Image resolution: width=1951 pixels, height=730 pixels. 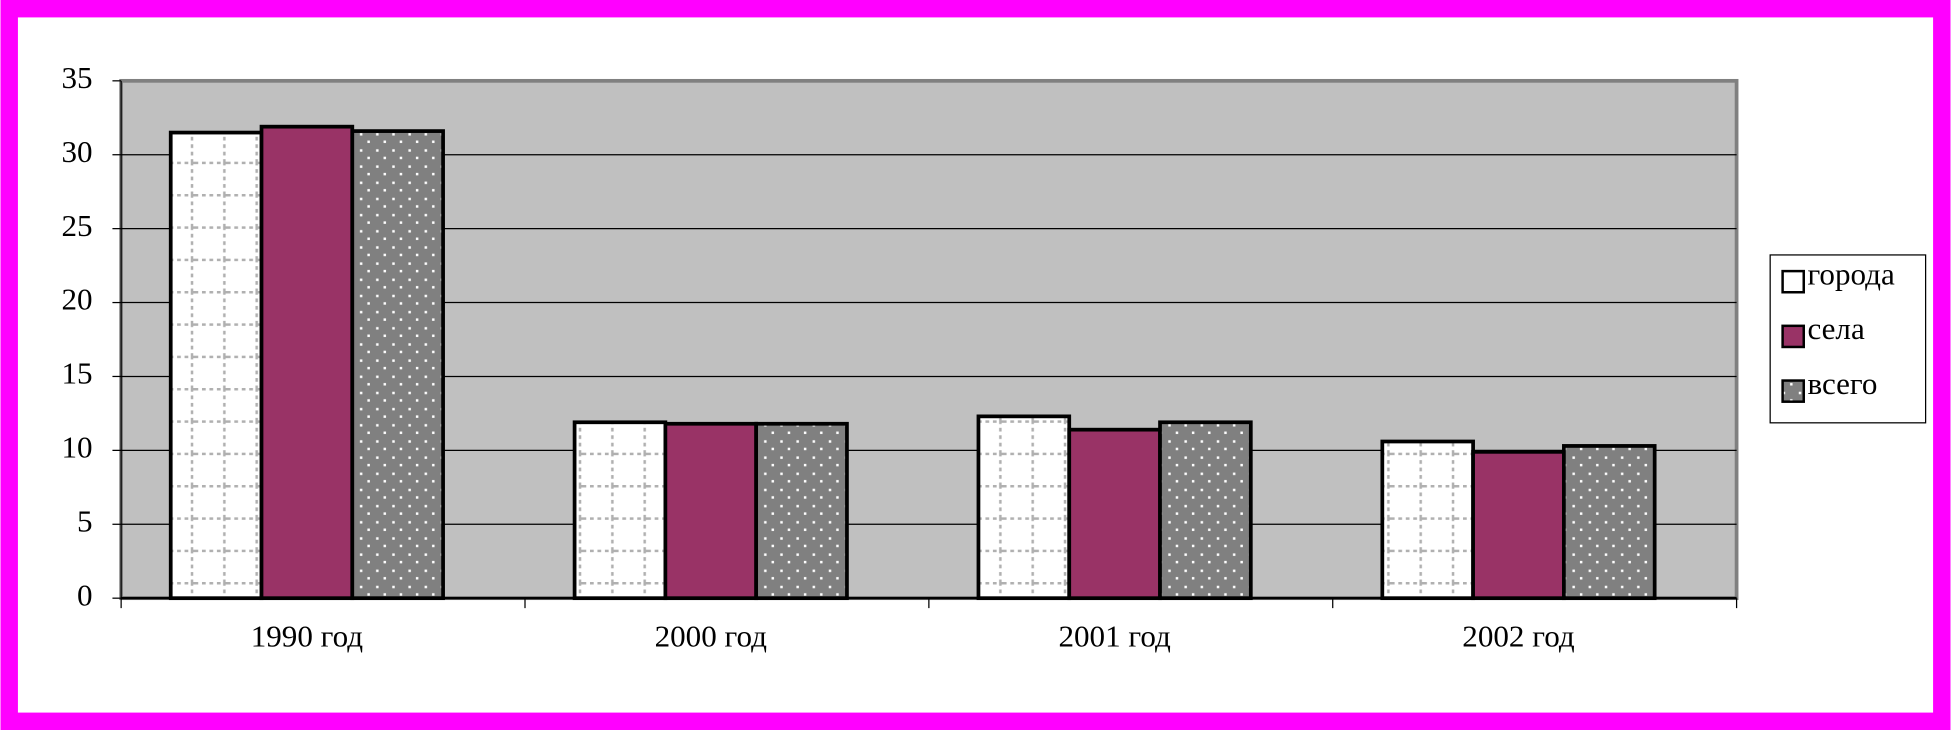 What do you see at coordinates (76, 151) in the screenshot?
I see `y-tick-label: 30` at bounding box center [76, 151].